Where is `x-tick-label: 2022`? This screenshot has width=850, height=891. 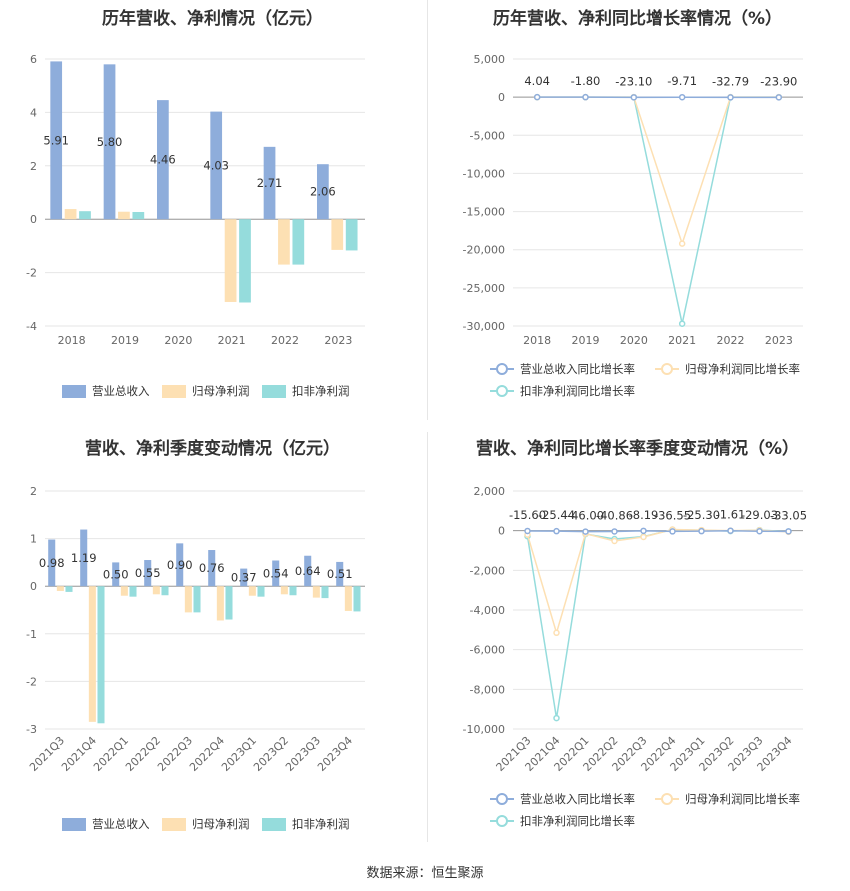 x-tick-label: 2022 is located at coordinates (731, 340).